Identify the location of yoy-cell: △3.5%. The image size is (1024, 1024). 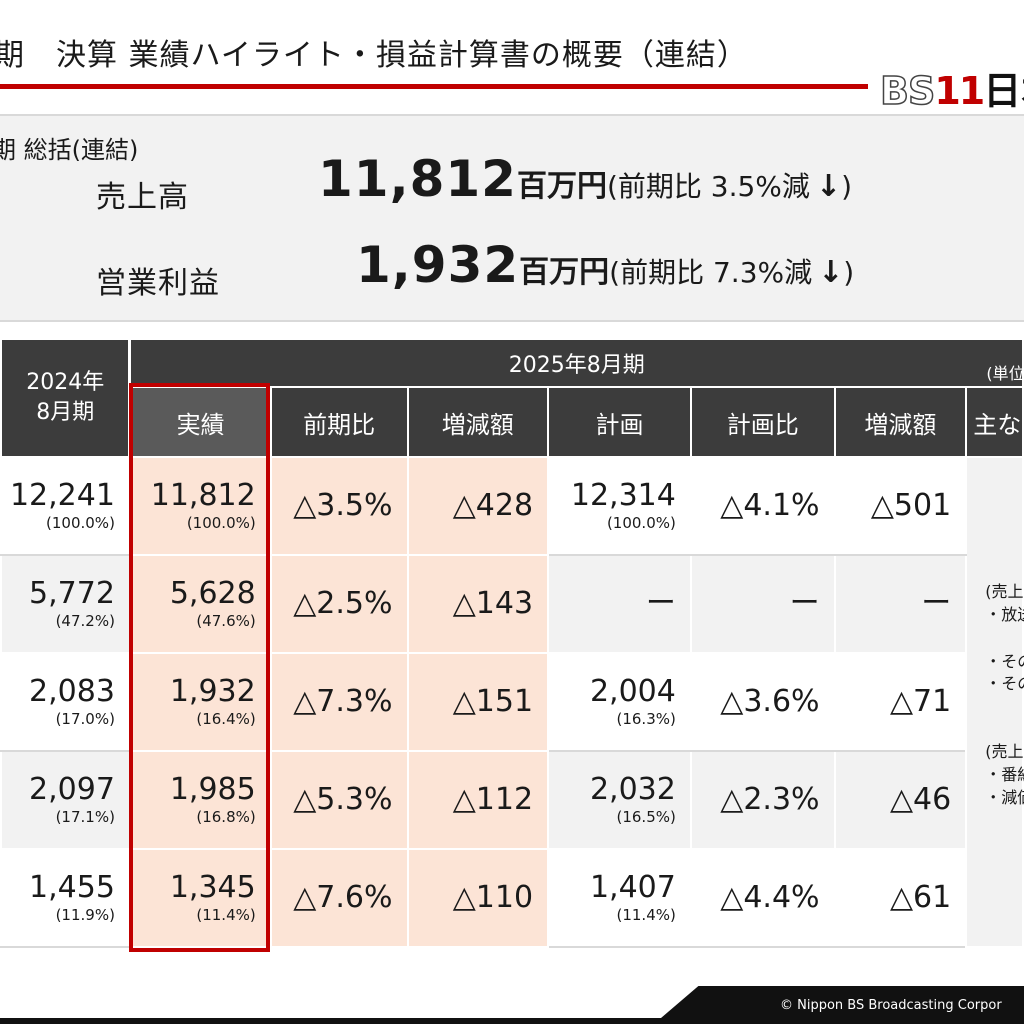
(339, 506).